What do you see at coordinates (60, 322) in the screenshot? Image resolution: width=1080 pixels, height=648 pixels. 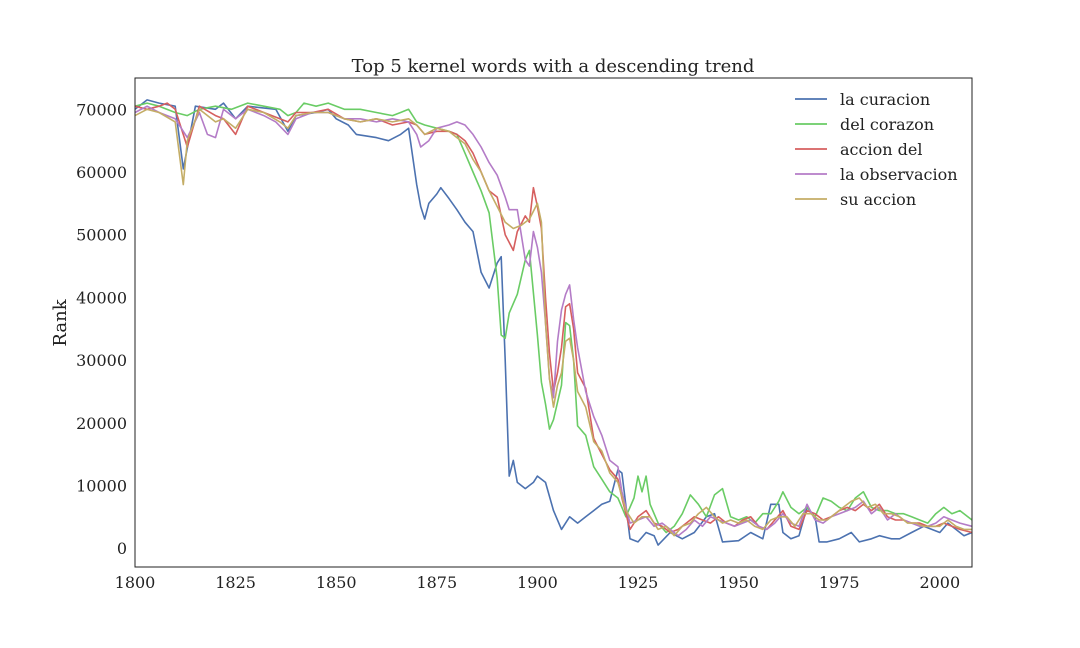 I see `y-axis-label: Rank` at bounding box center [60, 322].